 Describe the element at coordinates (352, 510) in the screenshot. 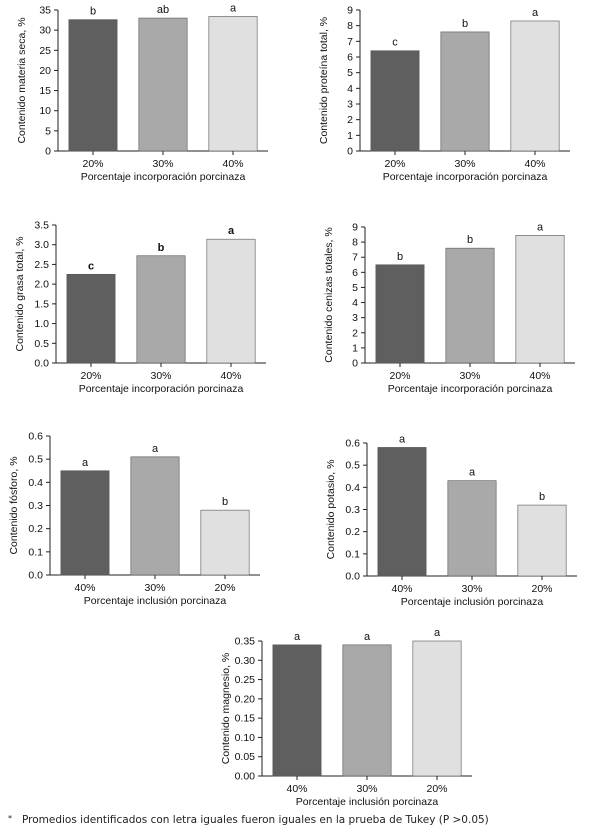

I see `y-tick-label: 0.3` at that location.